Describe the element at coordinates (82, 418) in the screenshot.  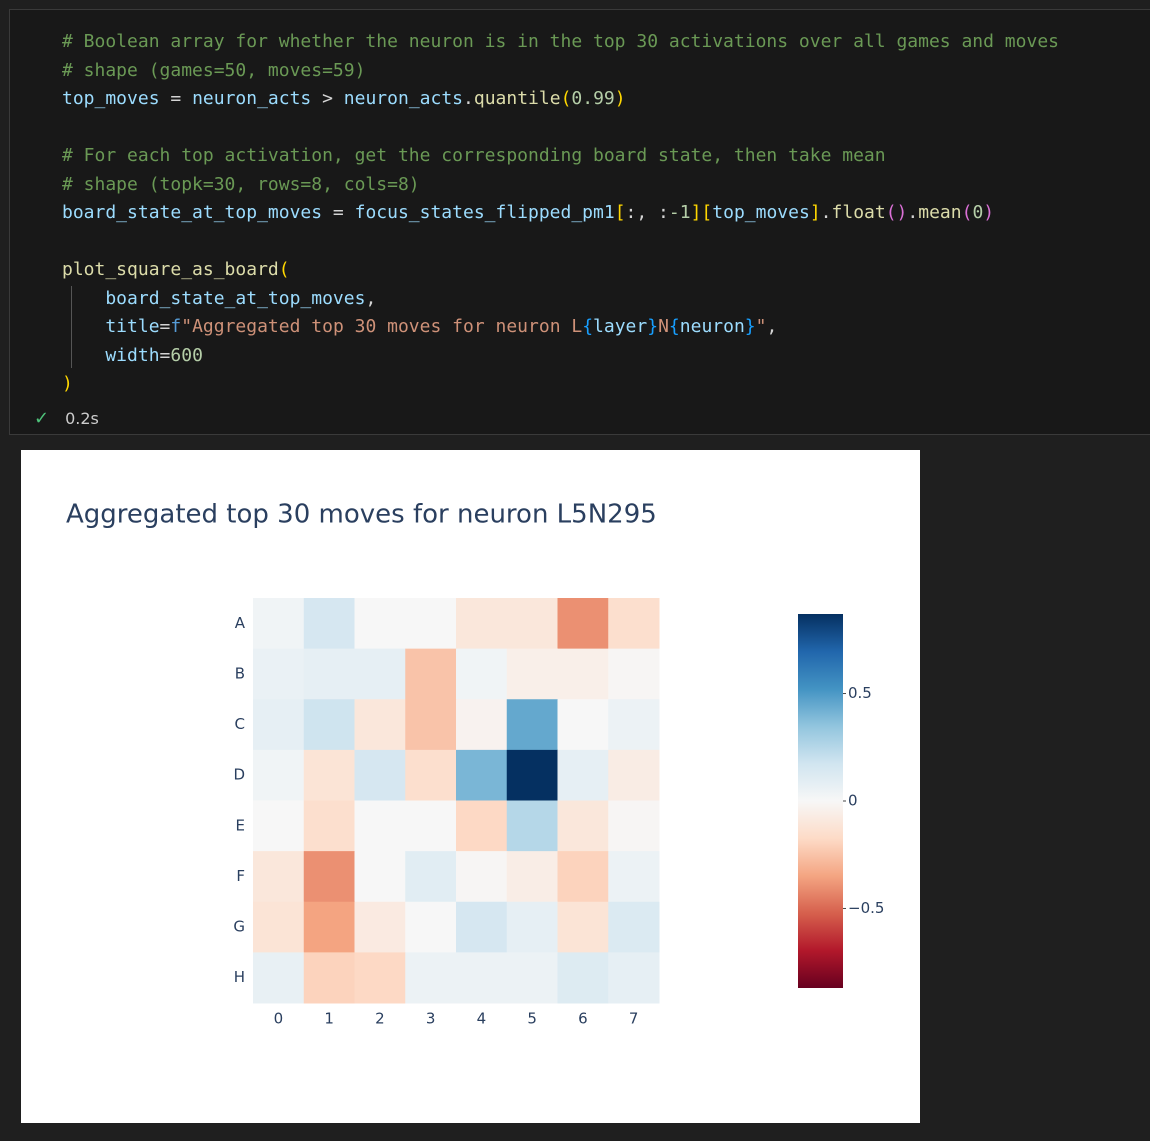
I see `duration: 0.2s` at that location.